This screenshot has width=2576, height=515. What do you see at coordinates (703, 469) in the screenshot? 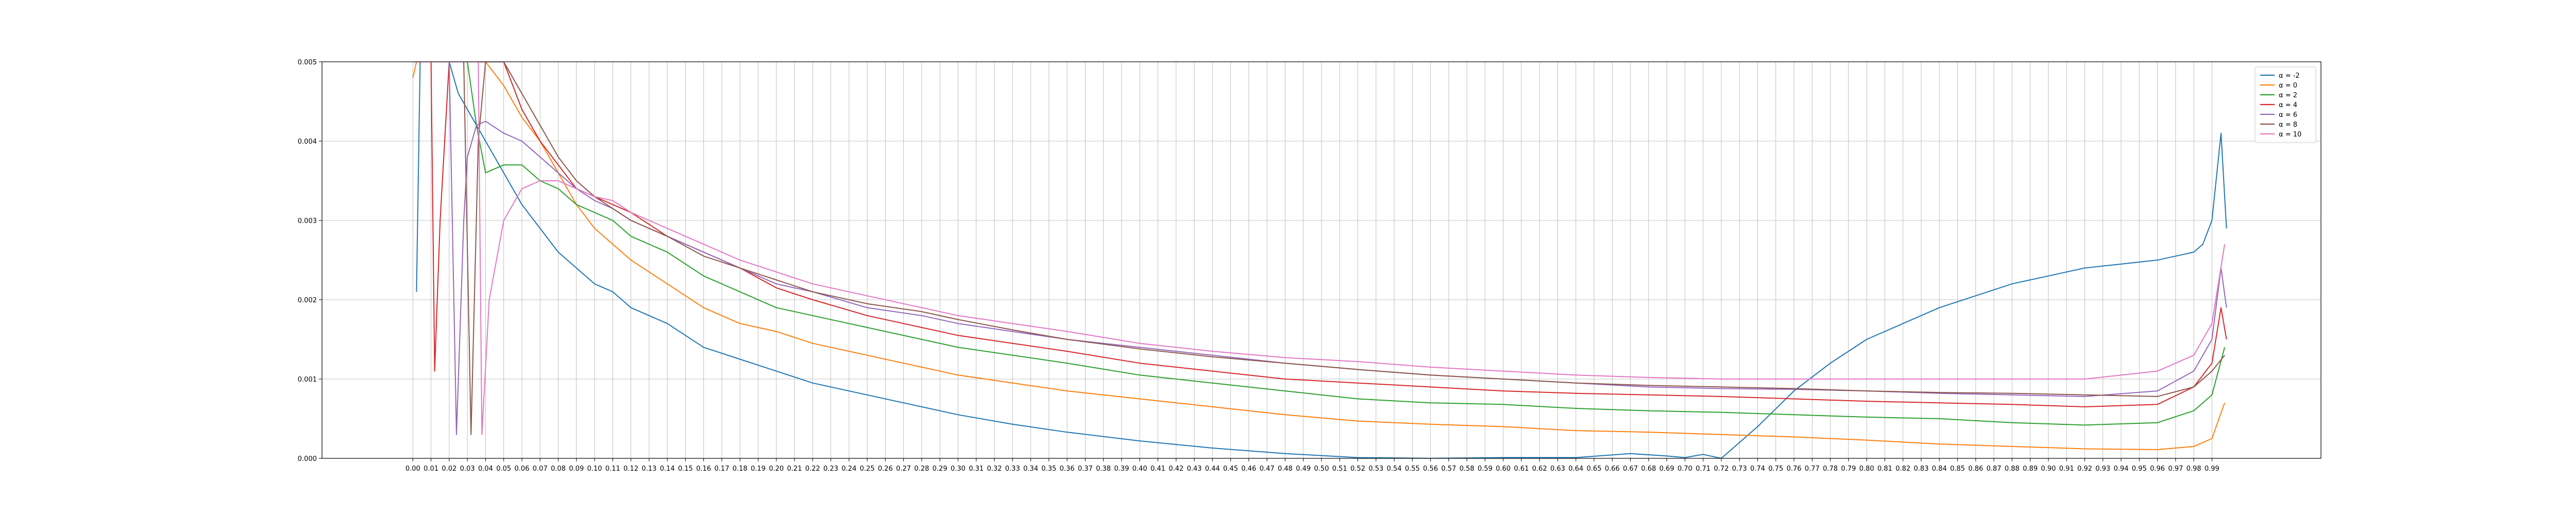
I see `x-tick-label: 0.16` at bounding box center [703, 469].